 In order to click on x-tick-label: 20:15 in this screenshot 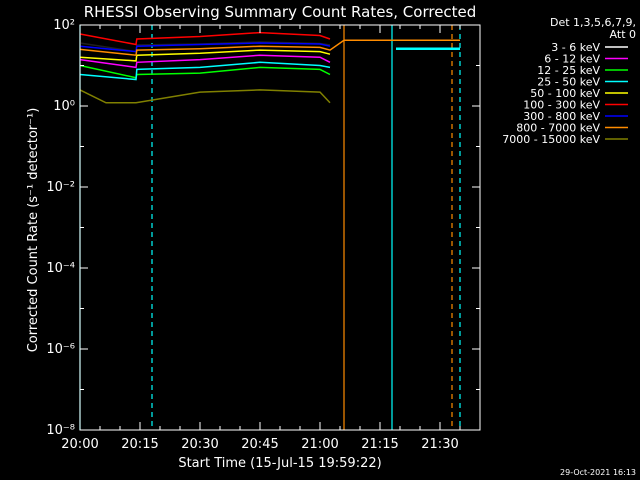, I will do `click(139, 444)`.